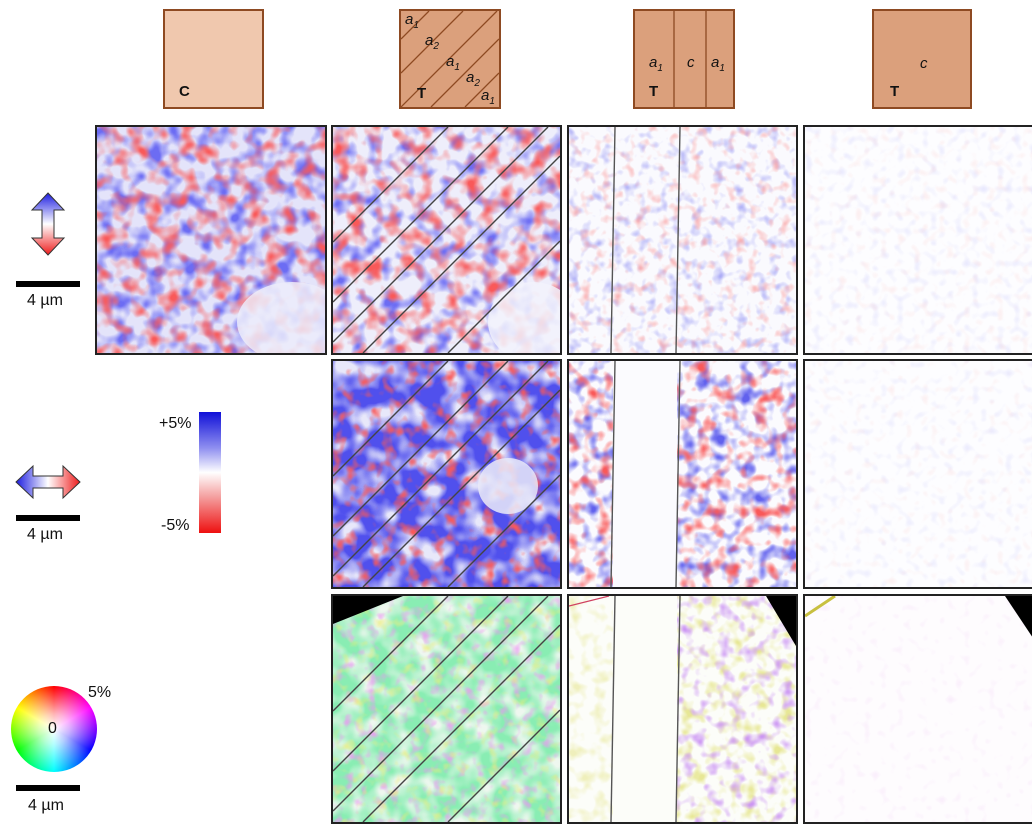  I want to click on rotation-map-r3-c3, so click(682, 709).